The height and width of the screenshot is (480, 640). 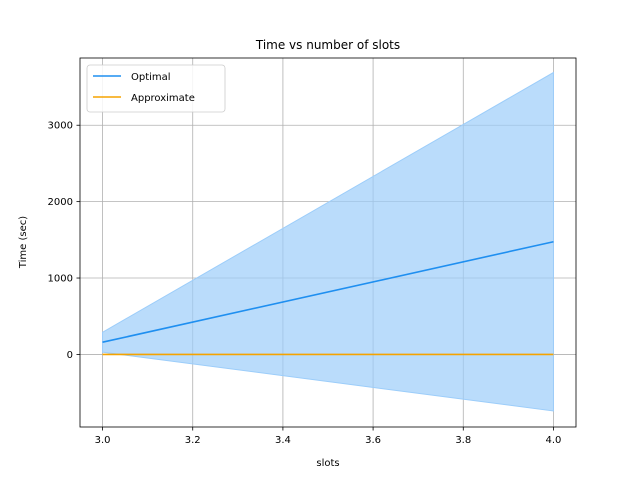 I want to click on y-tick-label: 2000, so click(x=60, y=202).